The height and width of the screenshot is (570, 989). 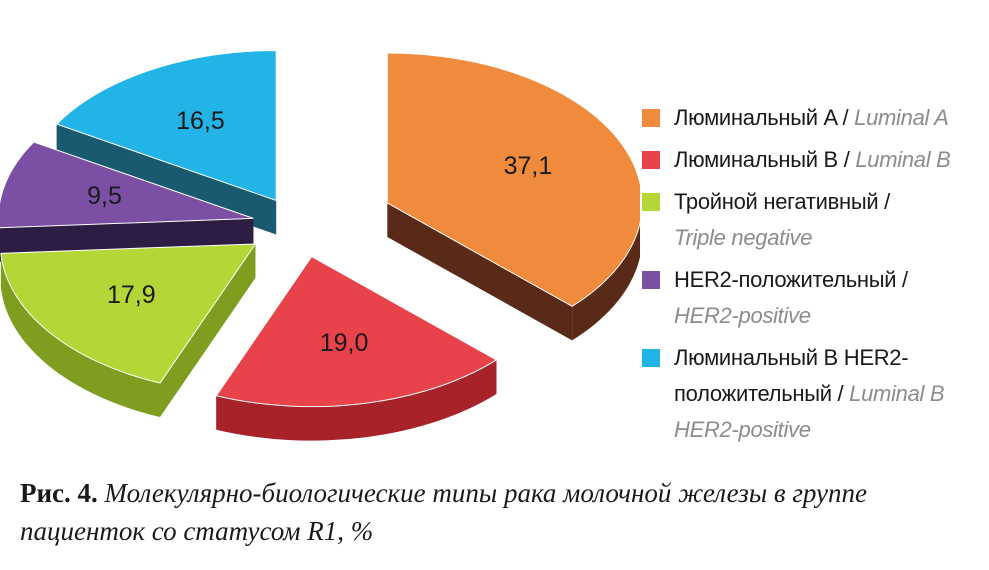 I want to click on legend-label-en: Luminal B HER2-positive, so click(x=809, y=411).